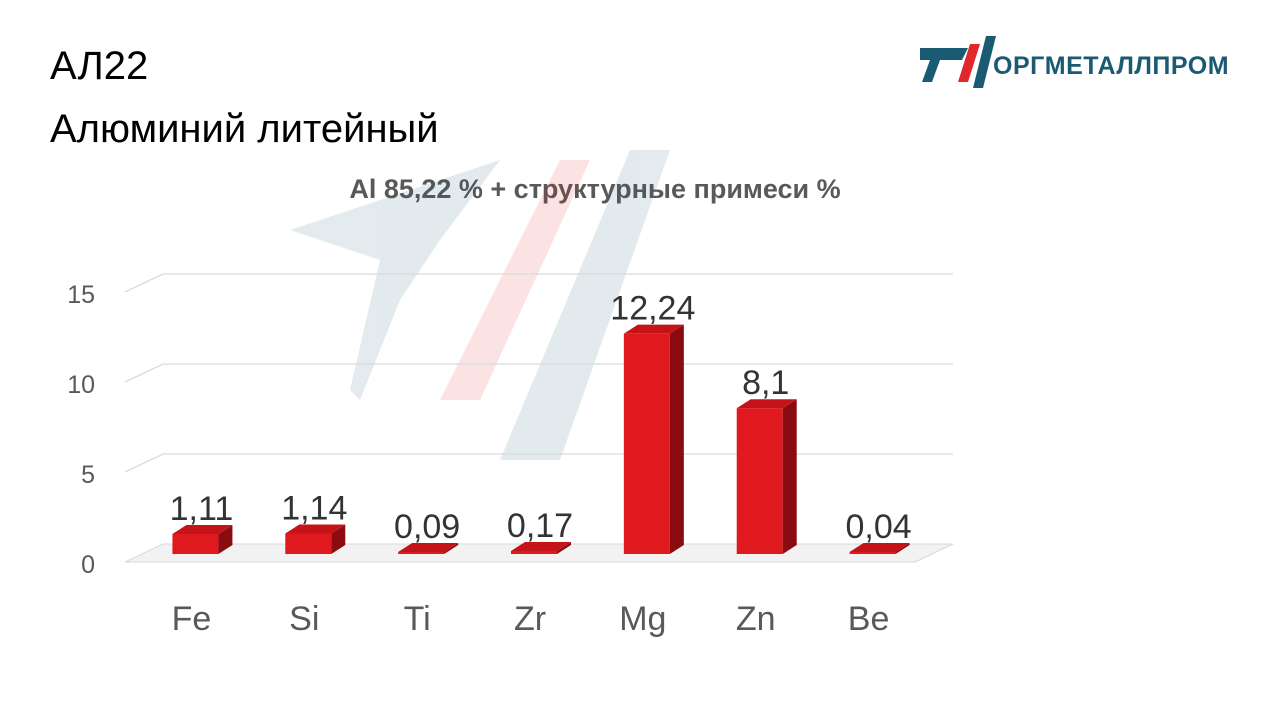 The image size is (1280, 720). I want to click on value-label-be: 0,04, so click(878, 527).